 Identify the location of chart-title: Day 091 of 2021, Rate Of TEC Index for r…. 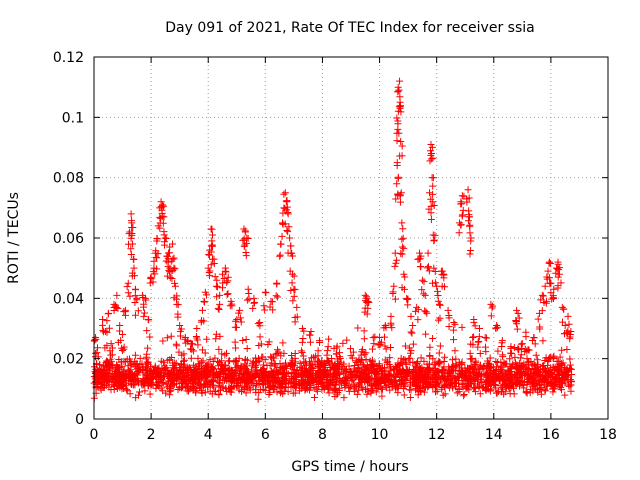
(349, 28).